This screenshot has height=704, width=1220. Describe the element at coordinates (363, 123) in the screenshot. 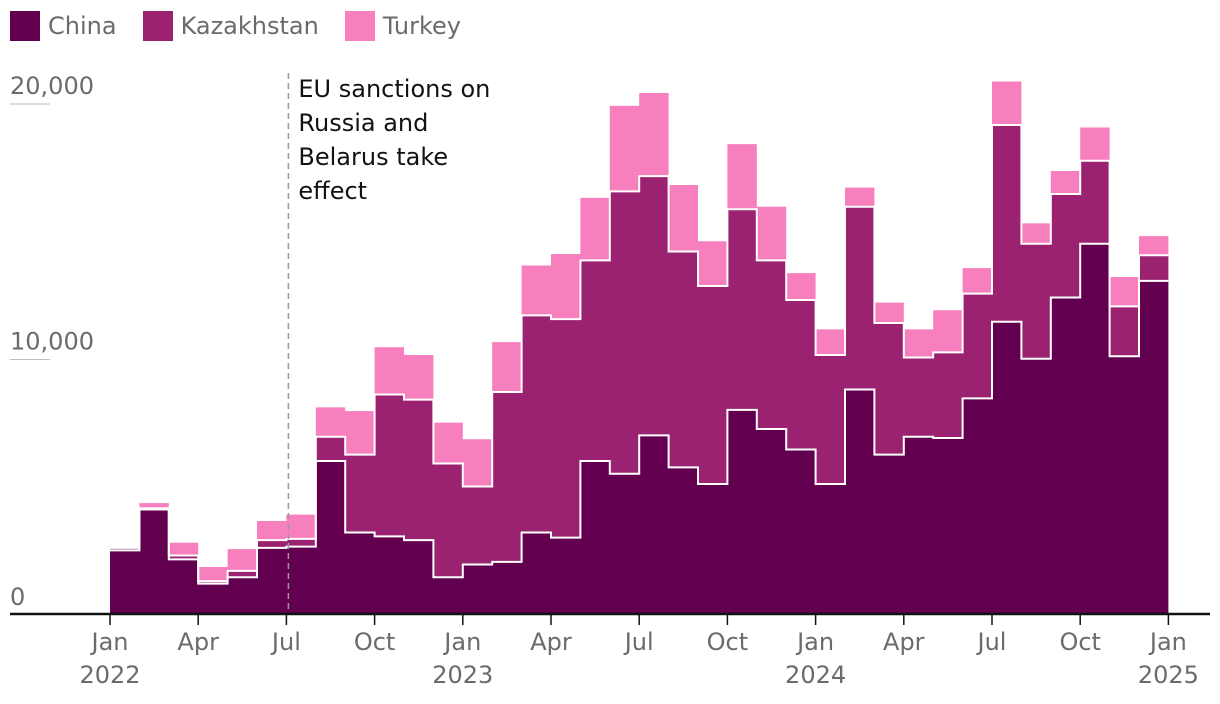

I see `annotation-text-line-2: Russia and` at that location.